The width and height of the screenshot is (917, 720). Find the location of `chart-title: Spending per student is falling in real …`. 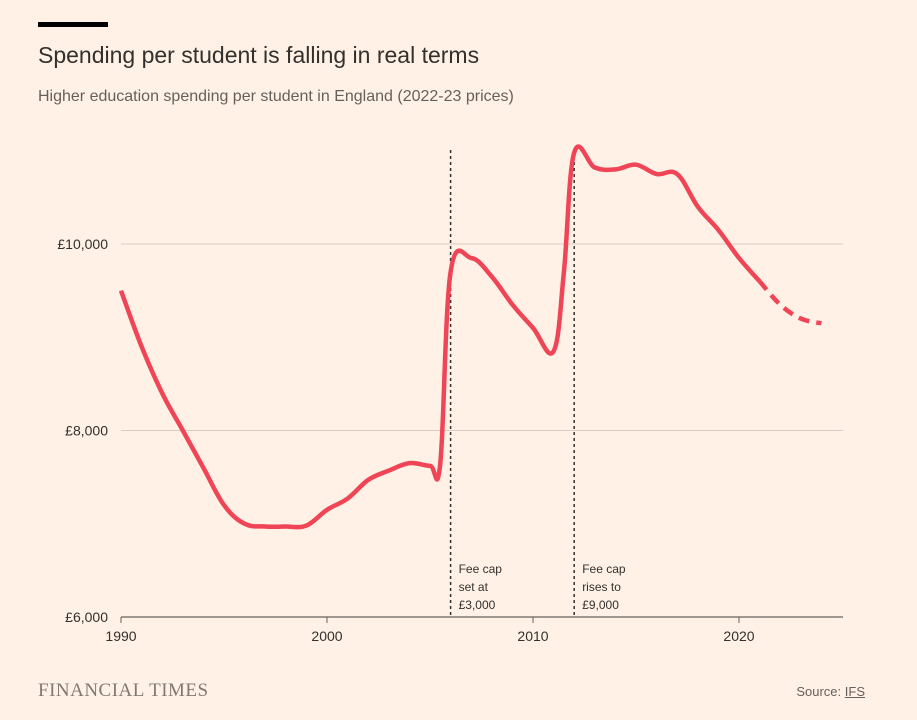

chart-title: Spending per student is falling in real … is located at coordinates (259, 55).